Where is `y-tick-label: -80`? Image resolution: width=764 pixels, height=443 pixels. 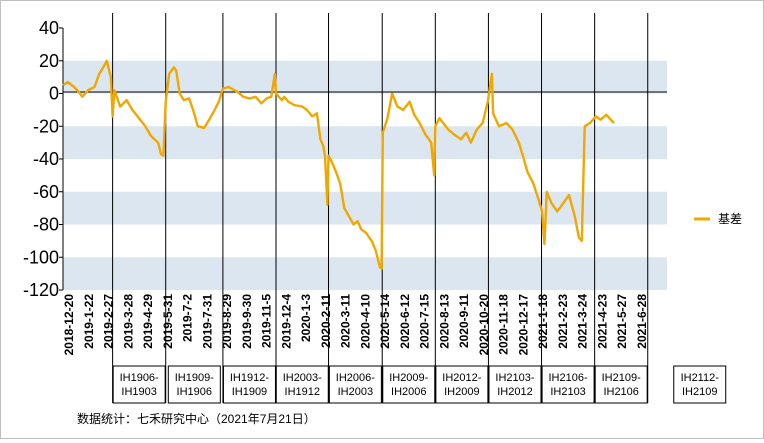 y-tick-label: -80 is located at coordinates (46, 225).